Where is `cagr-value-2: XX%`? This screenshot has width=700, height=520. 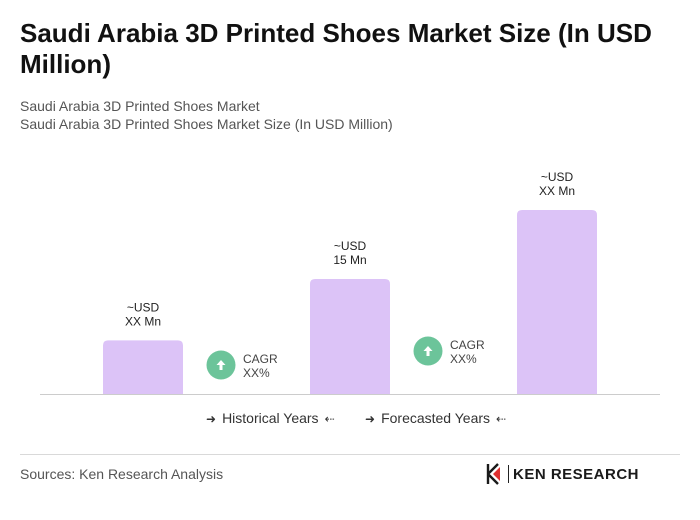 cagr-value-2: XX% is located at coordinates (463, 359).